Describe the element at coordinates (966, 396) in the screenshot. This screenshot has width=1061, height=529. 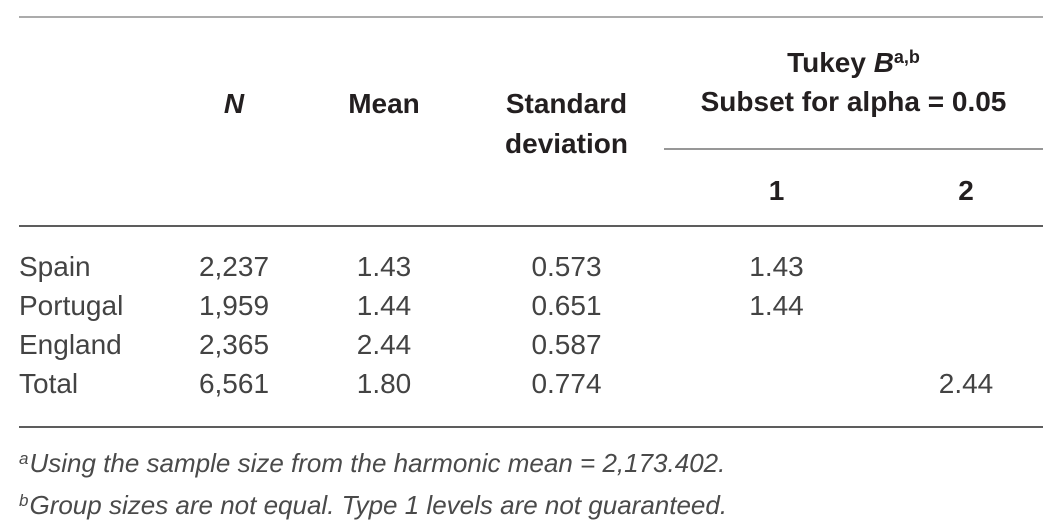
I see `cell-s2: 2.44` at that location.